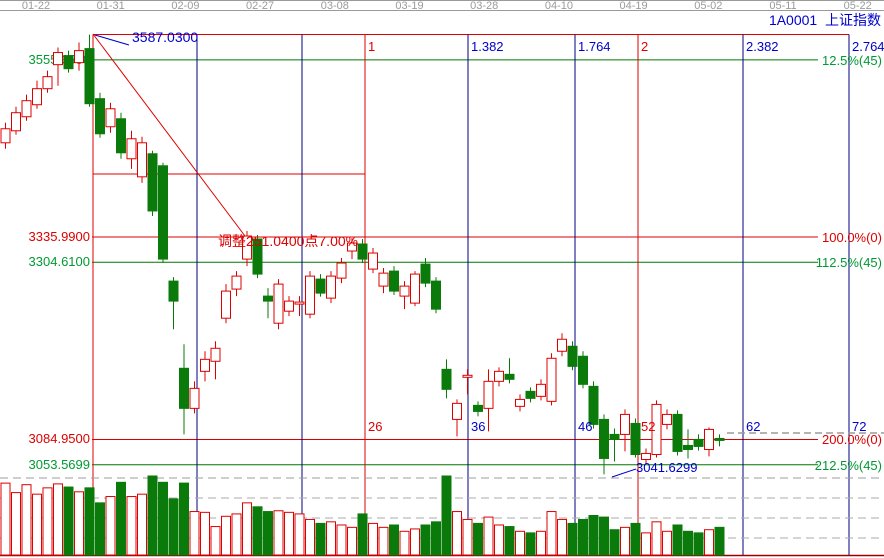 This screenshot has height=558, width=884. I want to click on date-label: 02-27, so click(260, 6).